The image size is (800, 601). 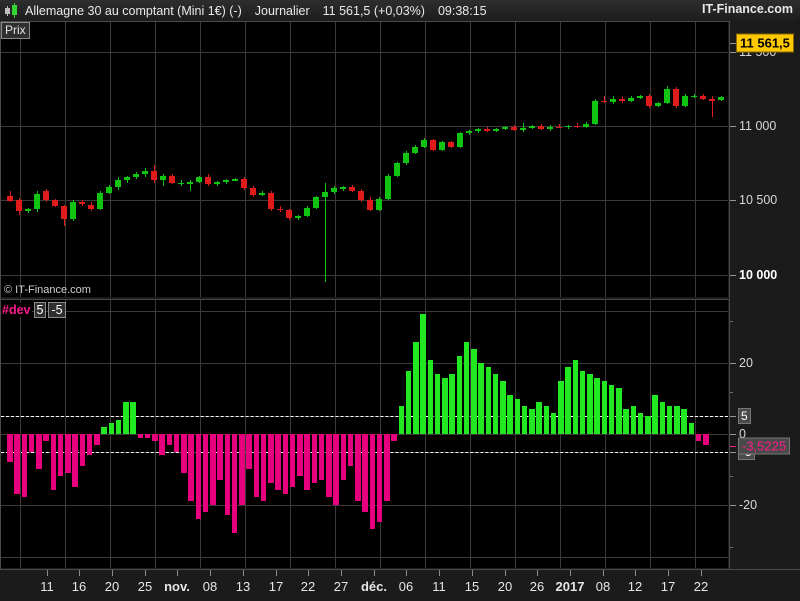 I want to click on price-axis-label: 11 000, so click(x=758, y=126).